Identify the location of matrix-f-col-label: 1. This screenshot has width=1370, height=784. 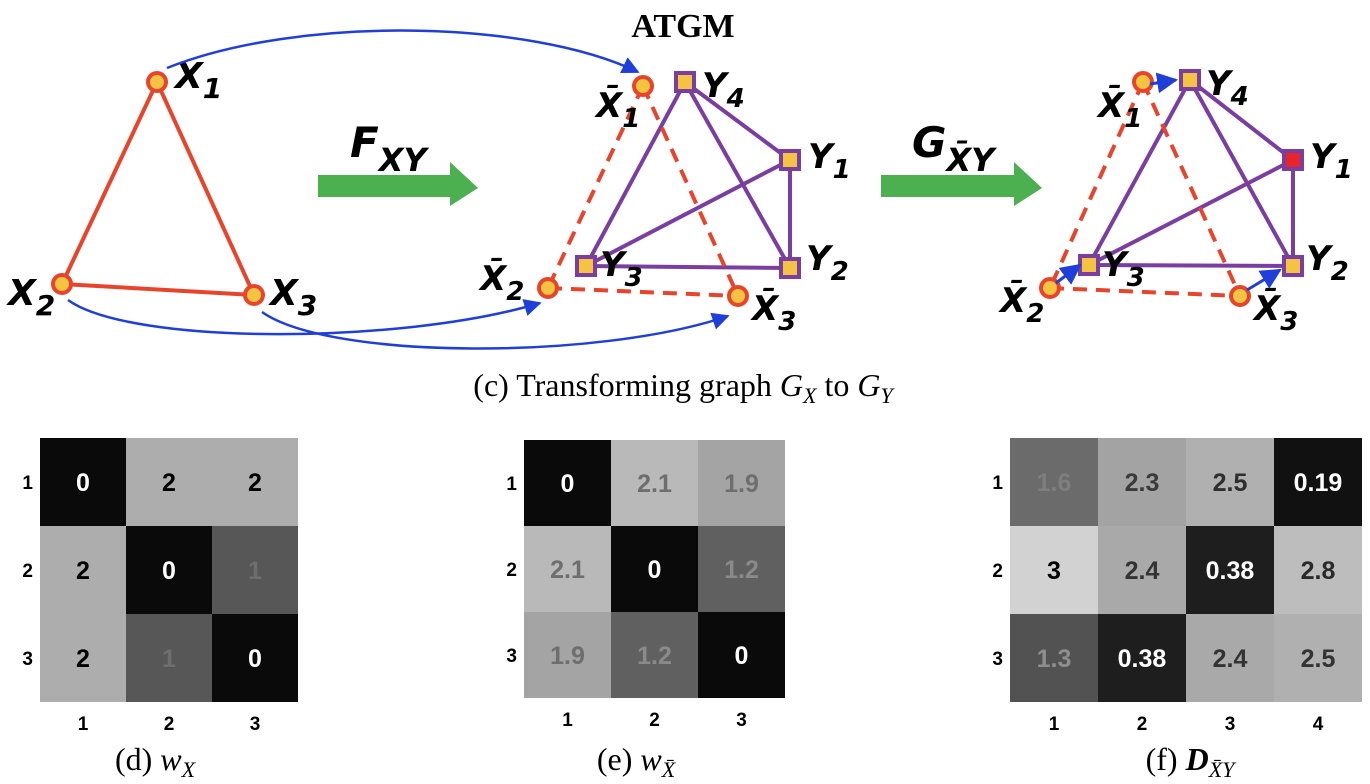
(1054, 724).